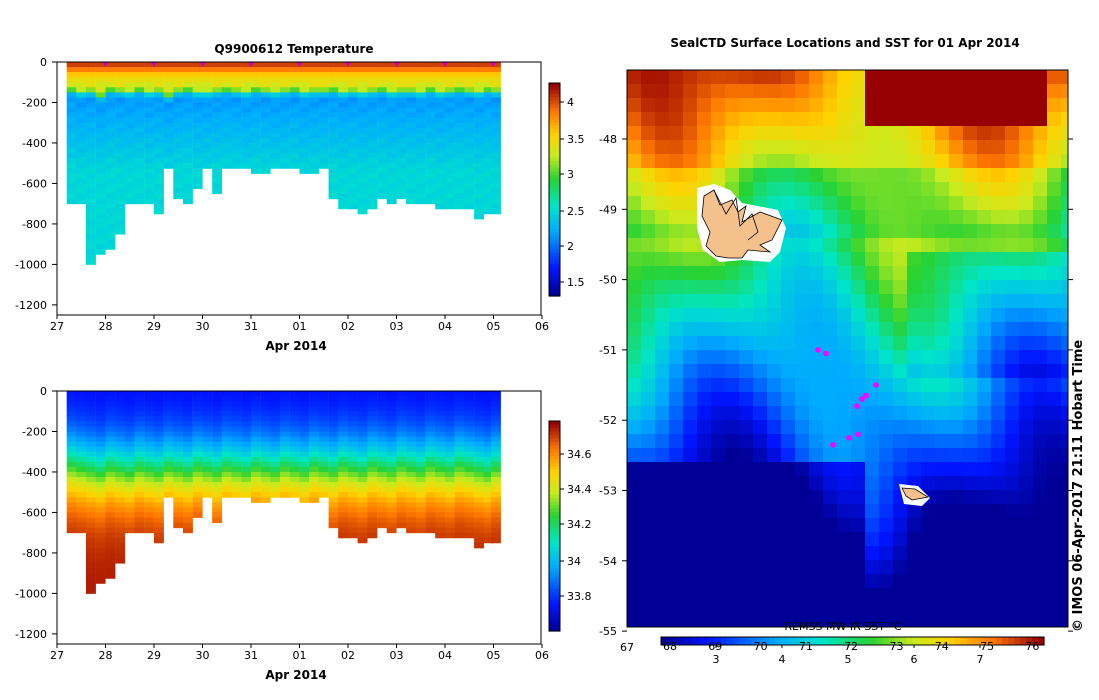 The height and width of the screenshot is (700, 1099). Describe the element at coordinates (494, 326) in the screenshot. I see `x-tick-label: 05` at that location.